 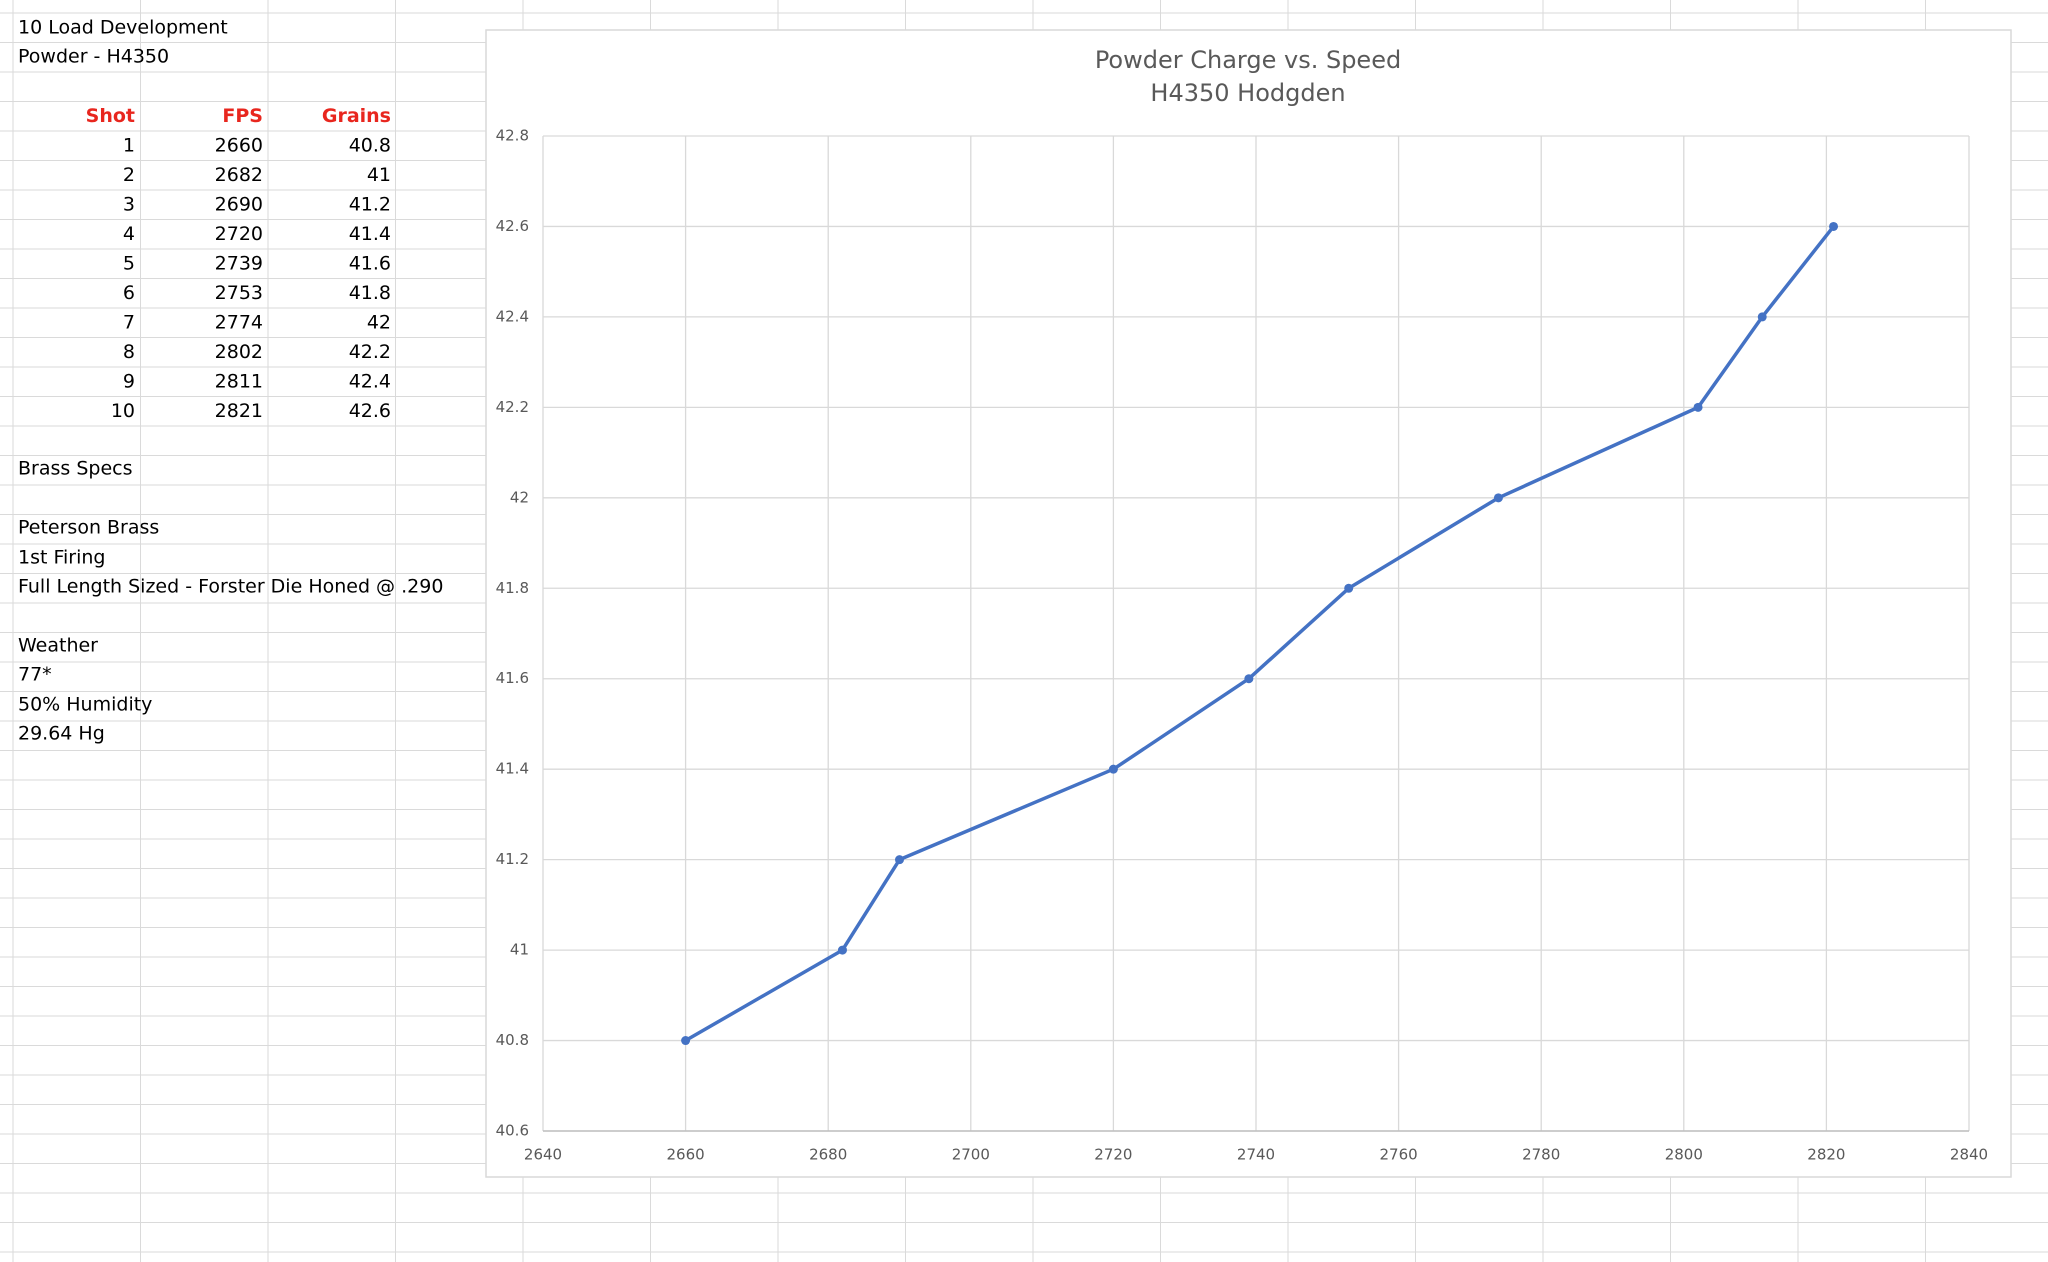 I want to click on cell: 5, so click(x=129, y=263).